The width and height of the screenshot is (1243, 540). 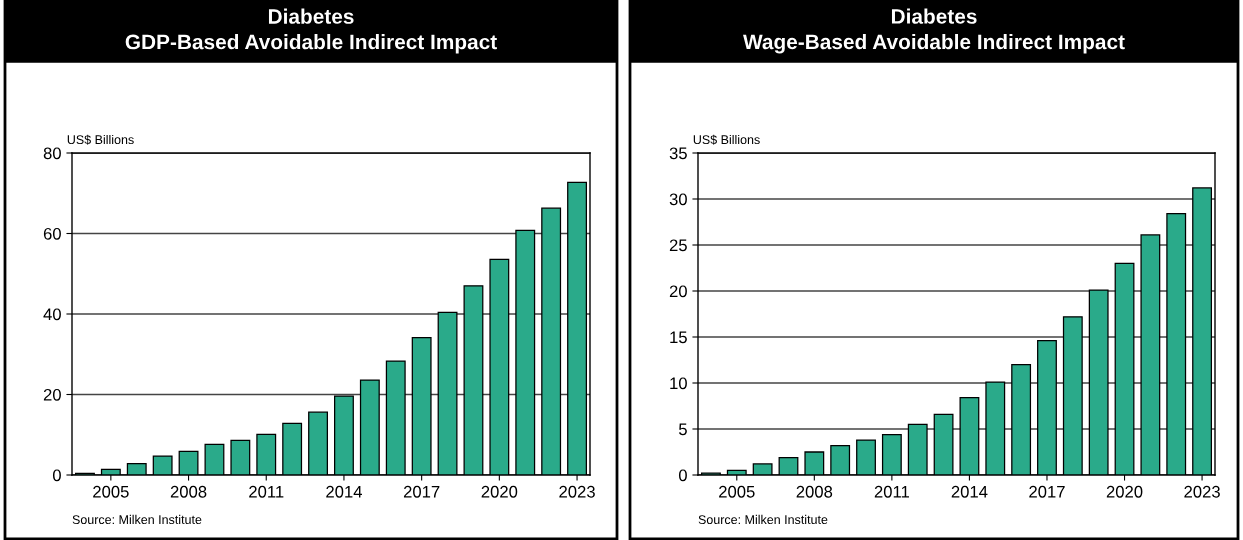 I want to click on chart-title: Diabetes Wage-Based Avoidable Indirect Impact, so click(x=934, y=31).